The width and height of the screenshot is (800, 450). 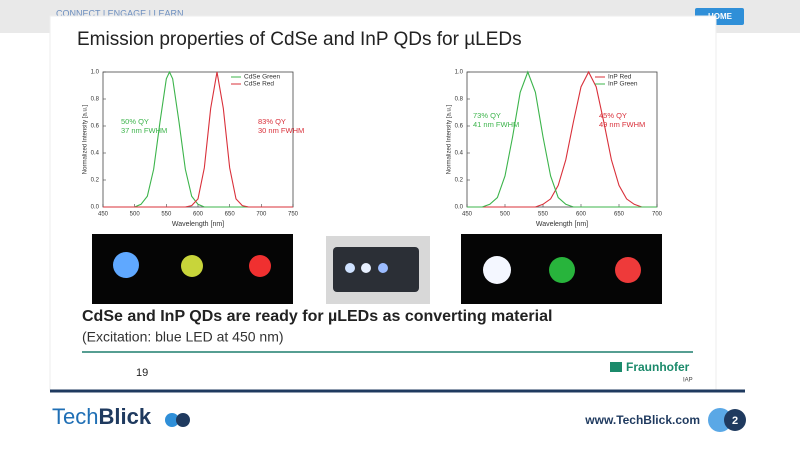 I want to click on home-label: HOME, so click(x=720, y=16).